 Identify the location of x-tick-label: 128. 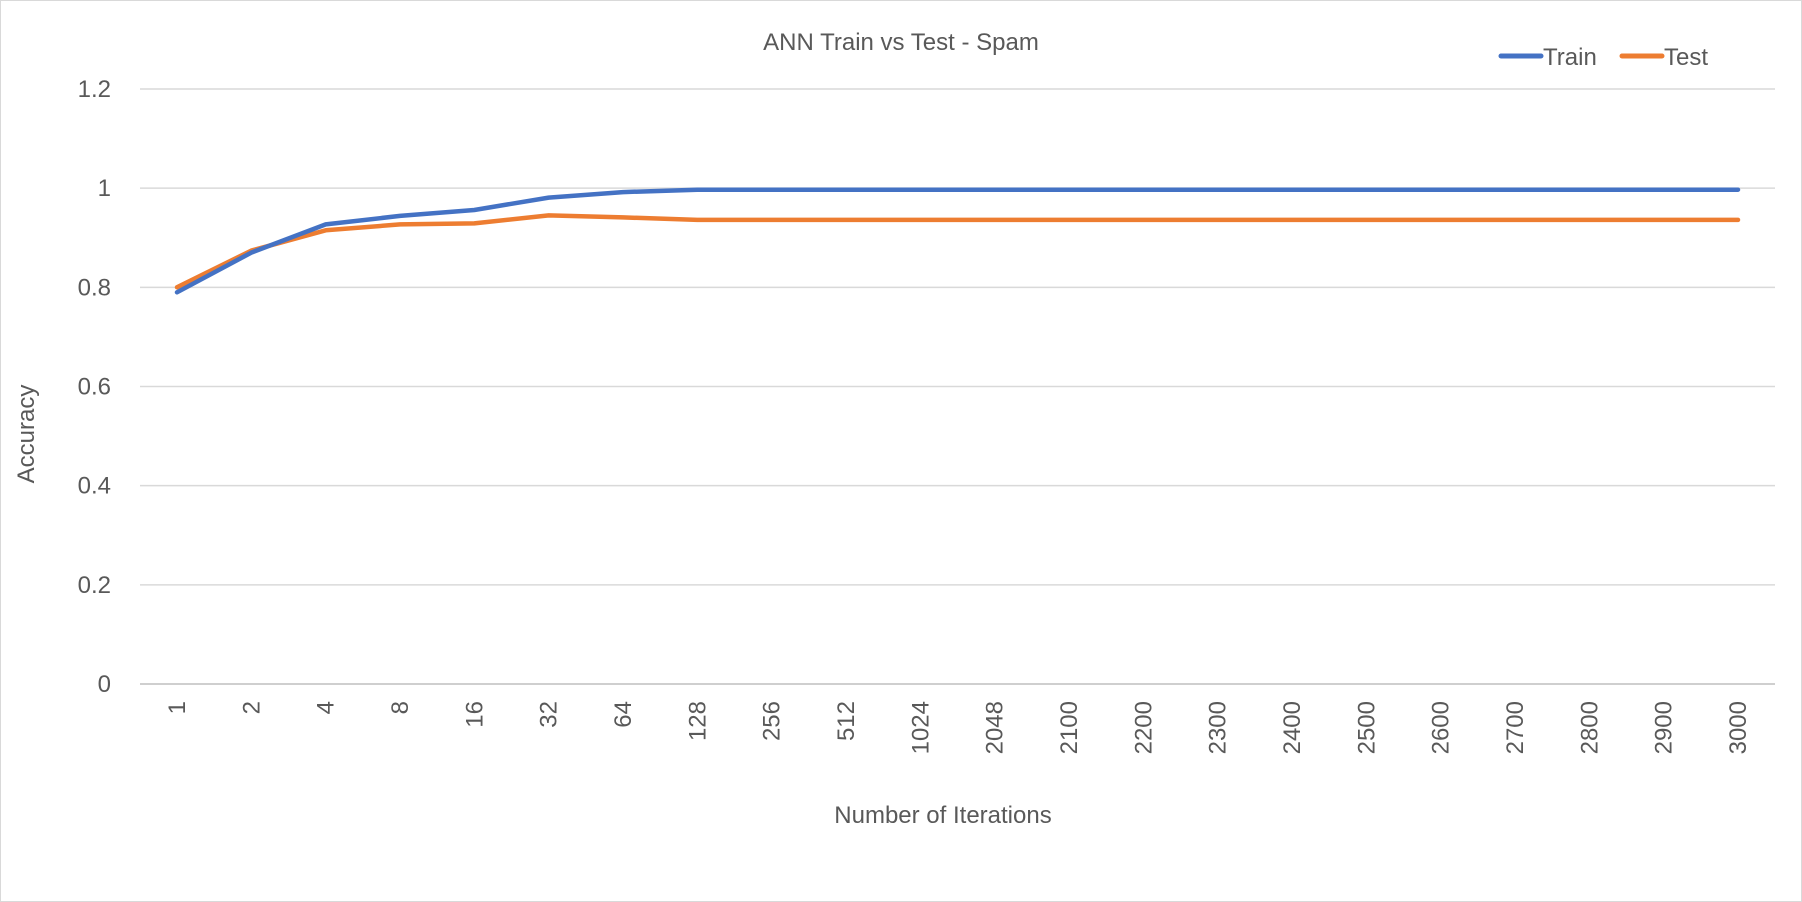
(697, 721).